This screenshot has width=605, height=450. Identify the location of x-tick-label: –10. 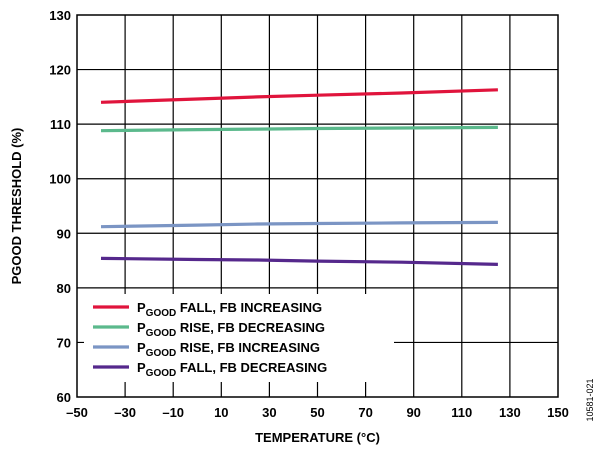
(173, 412).